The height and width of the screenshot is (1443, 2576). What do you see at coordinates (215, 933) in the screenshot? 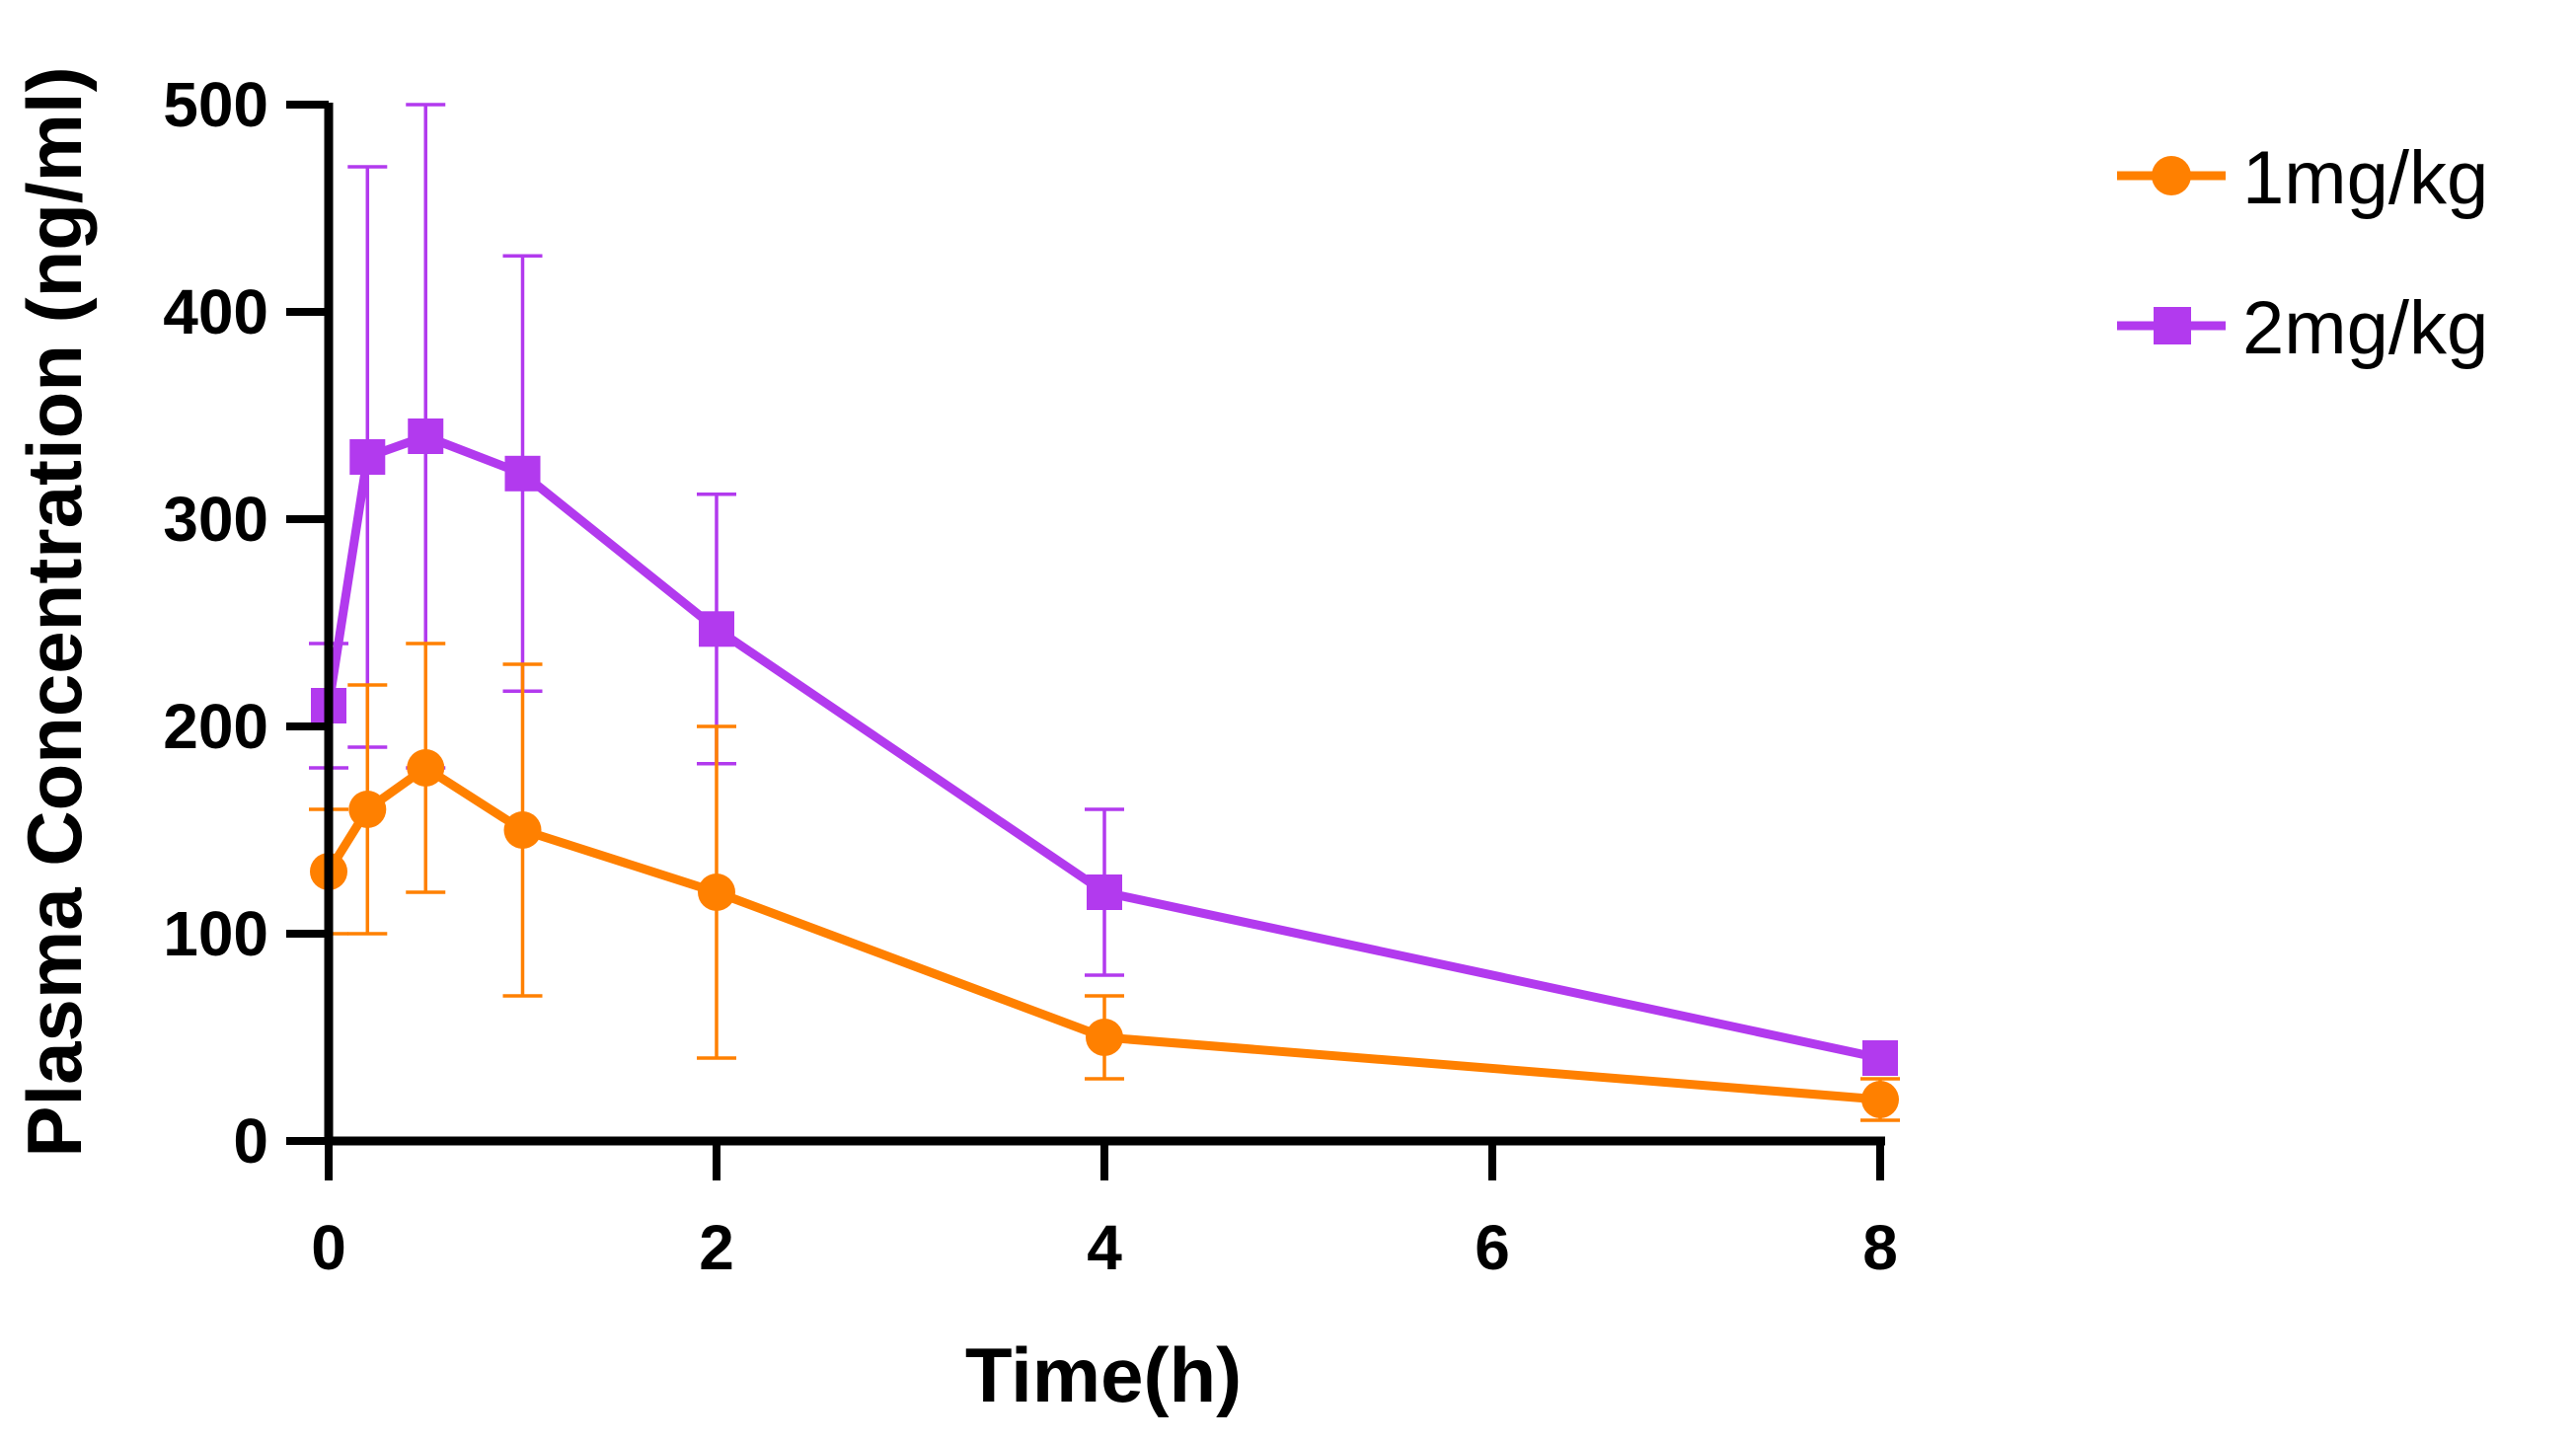
I see `y-tick-label: 100` at bounding box center [215, 933].